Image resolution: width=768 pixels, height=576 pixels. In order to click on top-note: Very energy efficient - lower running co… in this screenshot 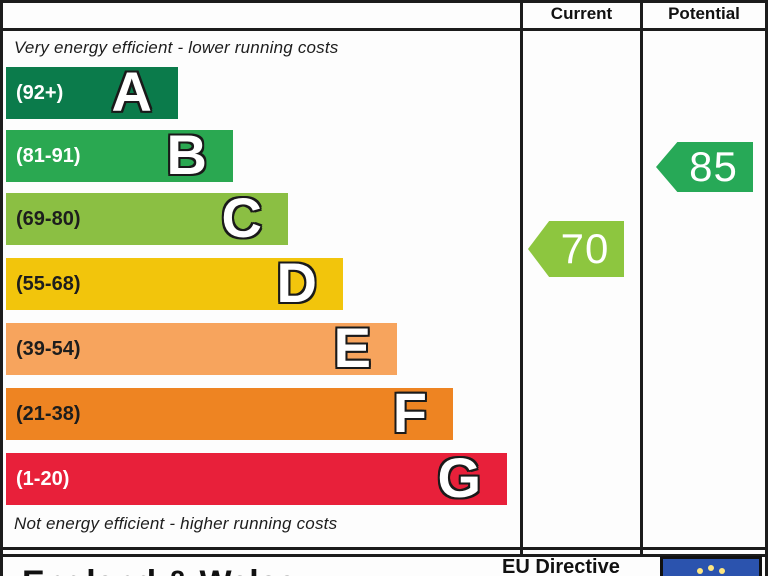, I will do `click(176, 47)`.